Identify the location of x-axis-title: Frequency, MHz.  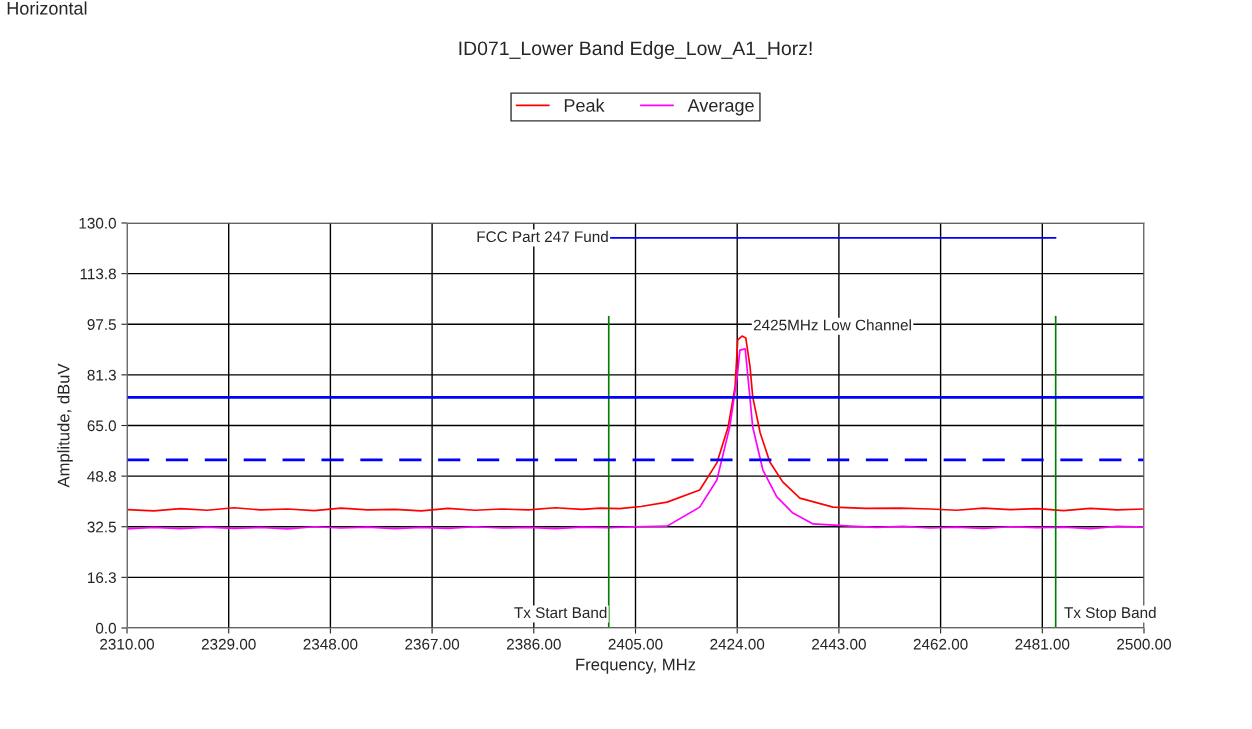
(636, 666).